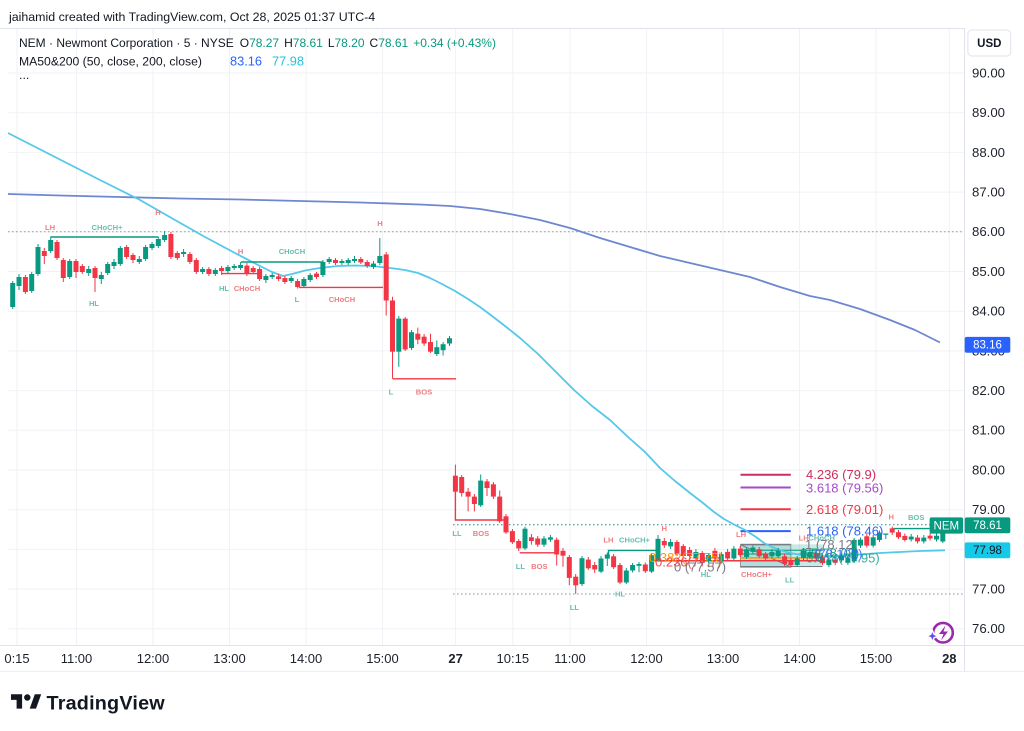 The image size is (1024, 731). I want to click on svg-text: 1.618 (78.46), so click(844, 531).